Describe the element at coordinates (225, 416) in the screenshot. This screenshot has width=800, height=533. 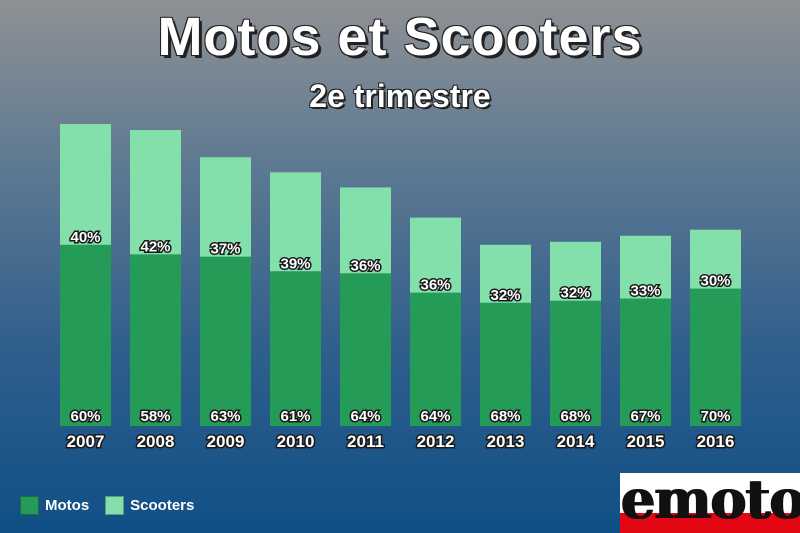
I see `label-motos-2009: 63%` at that location.